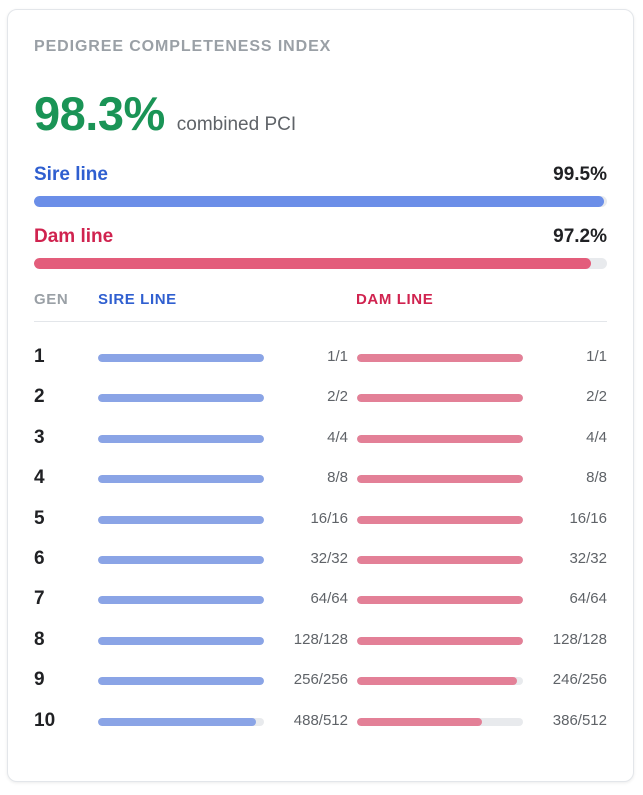 The height and width of the screenshot is (795, 643). What do you see at coordinates (596, 437) in the screenshot?
I see `dam-line-count: 4/4` at bounding box center [596, 437].